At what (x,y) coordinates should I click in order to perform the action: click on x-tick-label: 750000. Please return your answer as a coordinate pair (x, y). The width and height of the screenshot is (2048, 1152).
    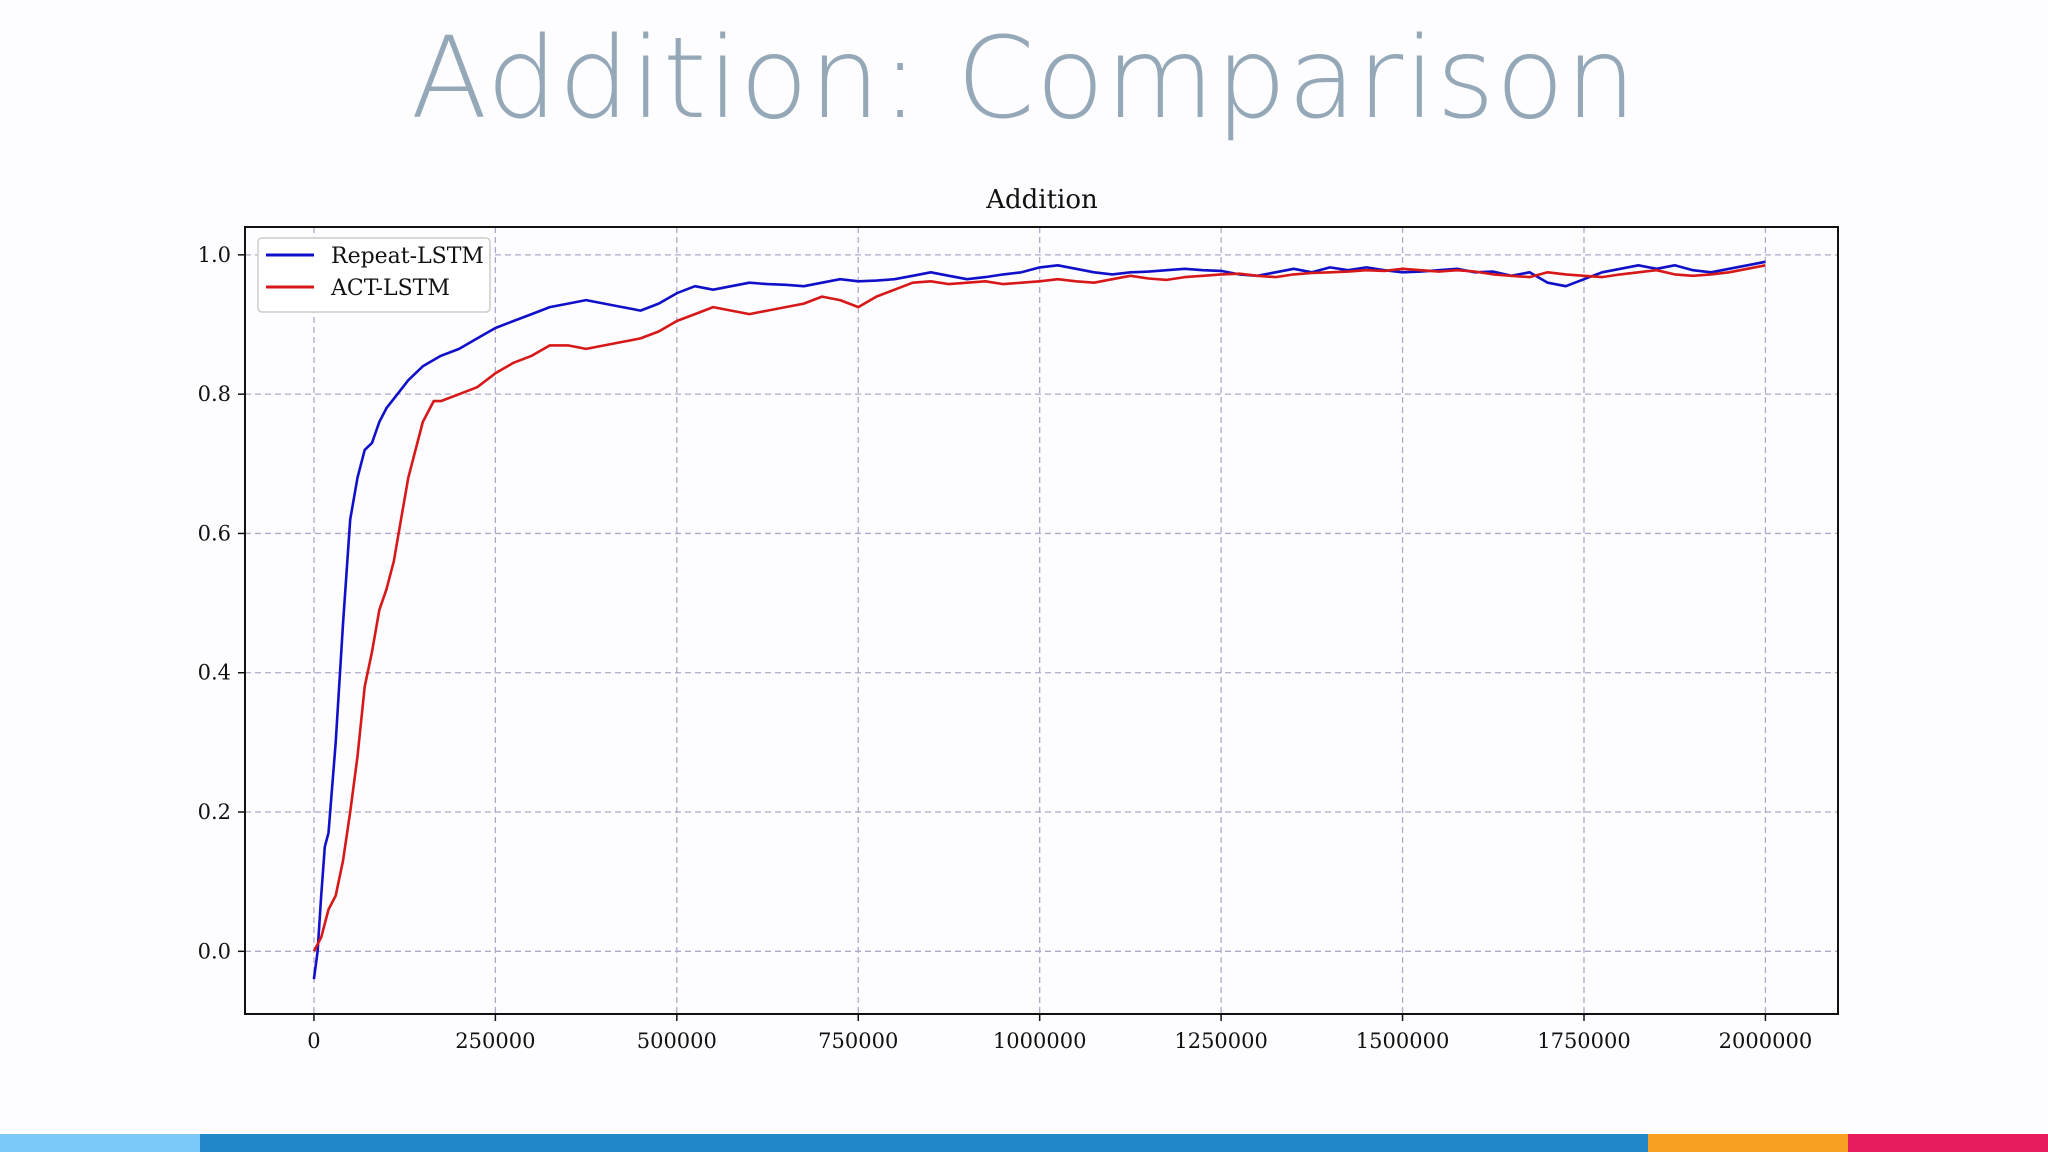
    Looking at the image, I should click on (858, 1041).